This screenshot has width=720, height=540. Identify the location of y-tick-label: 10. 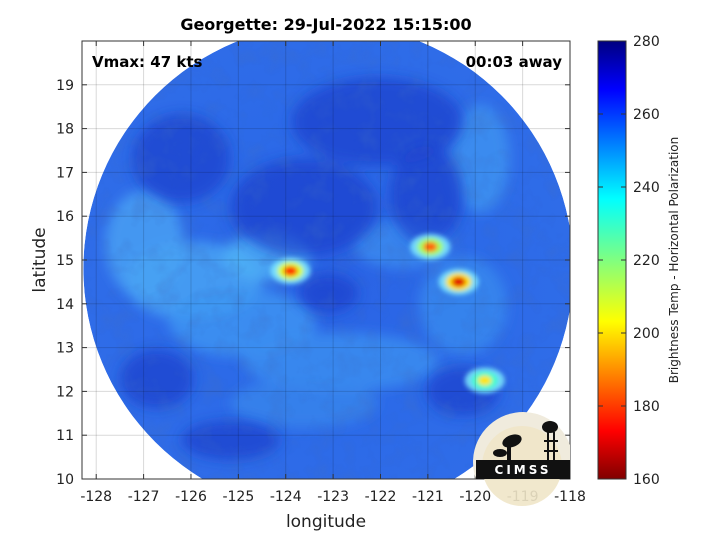
(65, 480).